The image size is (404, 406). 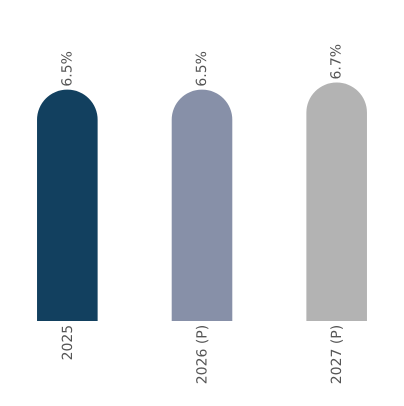 I want to click on x-tick-label: 2025, so click(x=68, y=342).